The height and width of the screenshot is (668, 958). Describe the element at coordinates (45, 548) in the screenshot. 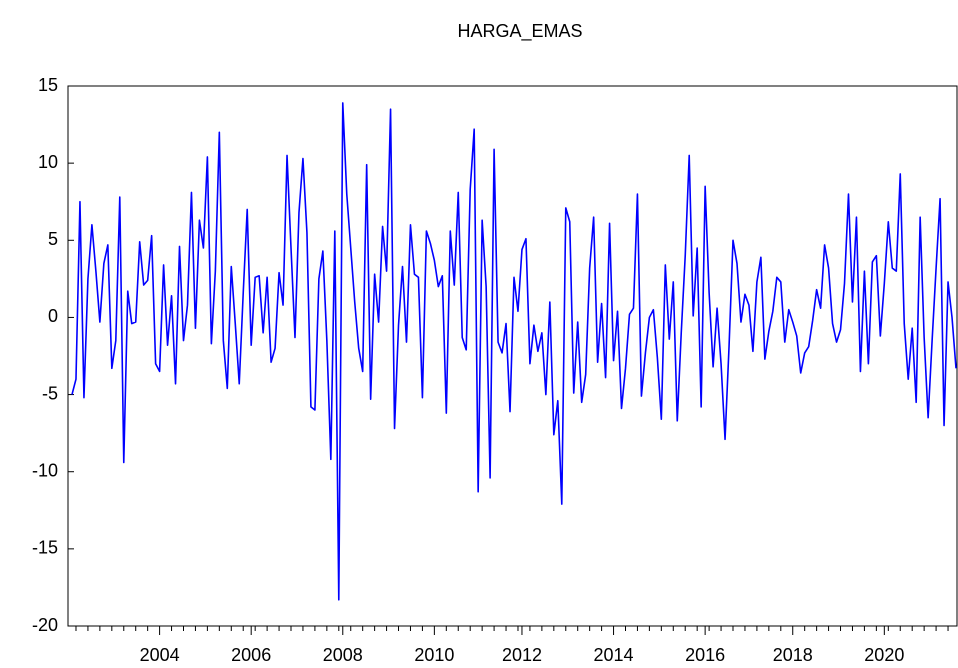

I see `y-tick-label: -15` at that location.